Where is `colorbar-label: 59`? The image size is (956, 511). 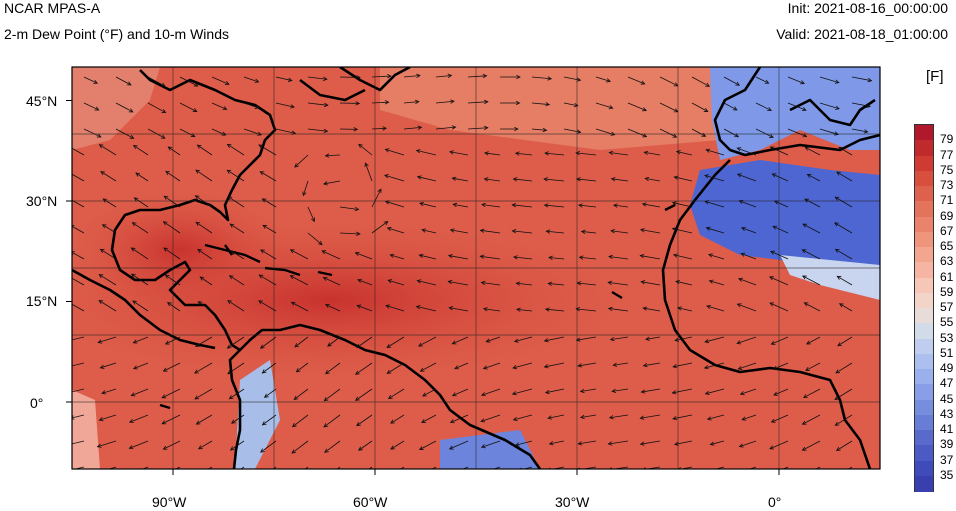
colorbar-label: 59 is located at coordinates (947, 291).